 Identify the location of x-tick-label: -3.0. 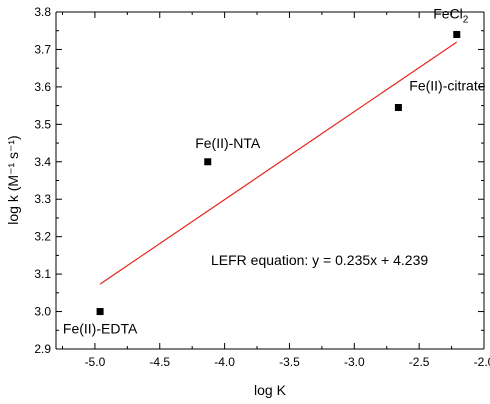
(354, 362).